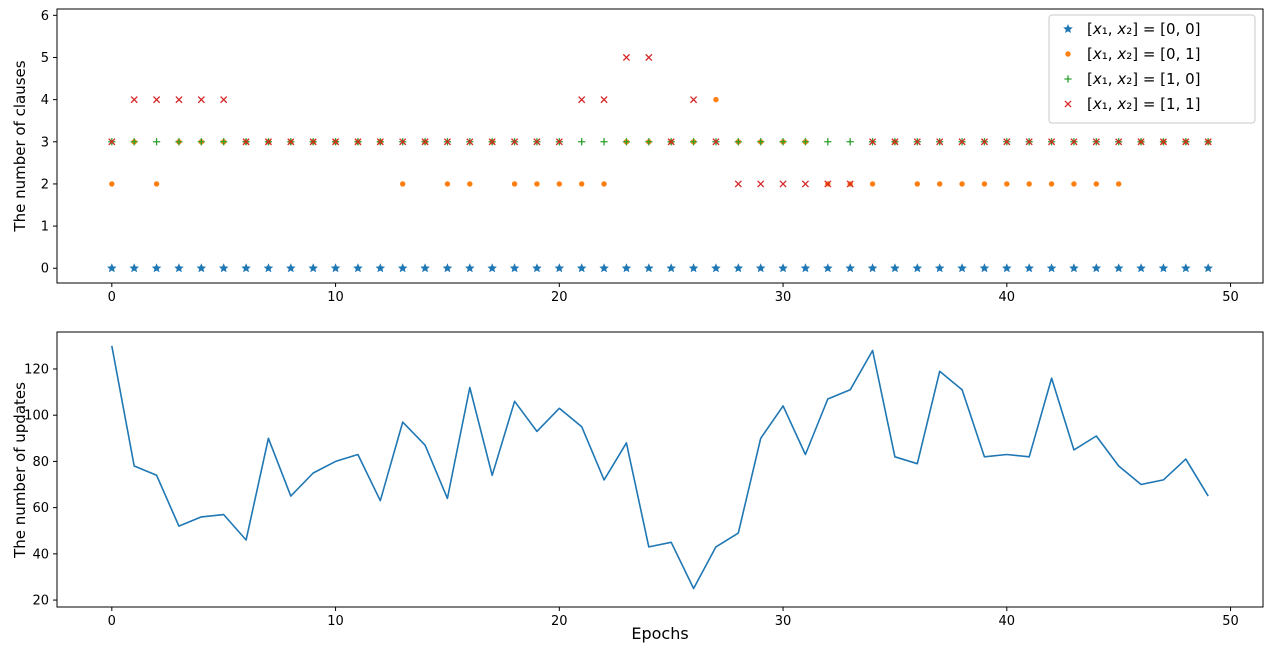 This screenshot has height=650, width=1276. What do you see at coordinates (335, 297) in the screenshot?
I see `x-tick-label: 10` at bounding box center [335, 297].